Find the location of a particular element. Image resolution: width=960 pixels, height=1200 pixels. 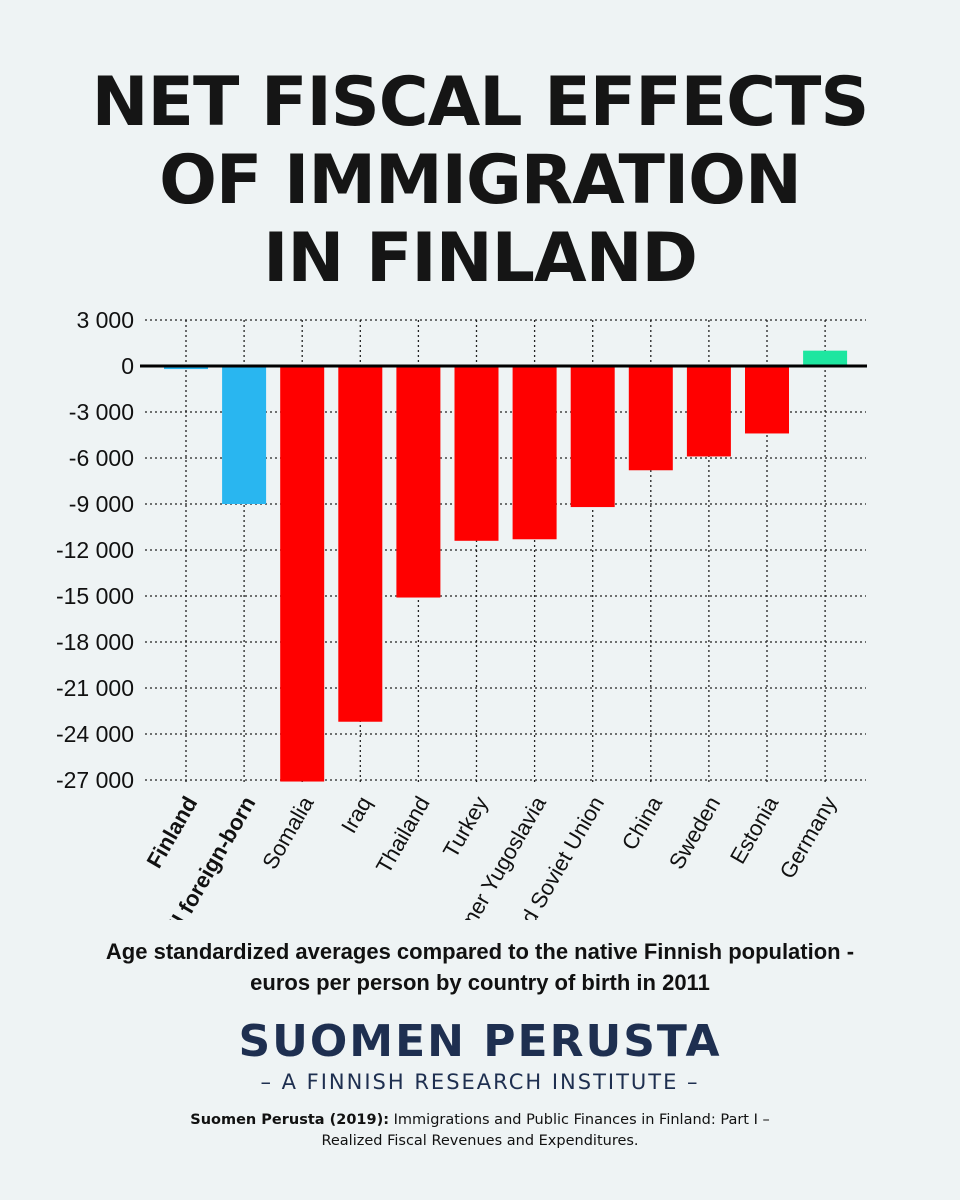

y-tick-label: -3 000 is located at coordinates (101, 412).